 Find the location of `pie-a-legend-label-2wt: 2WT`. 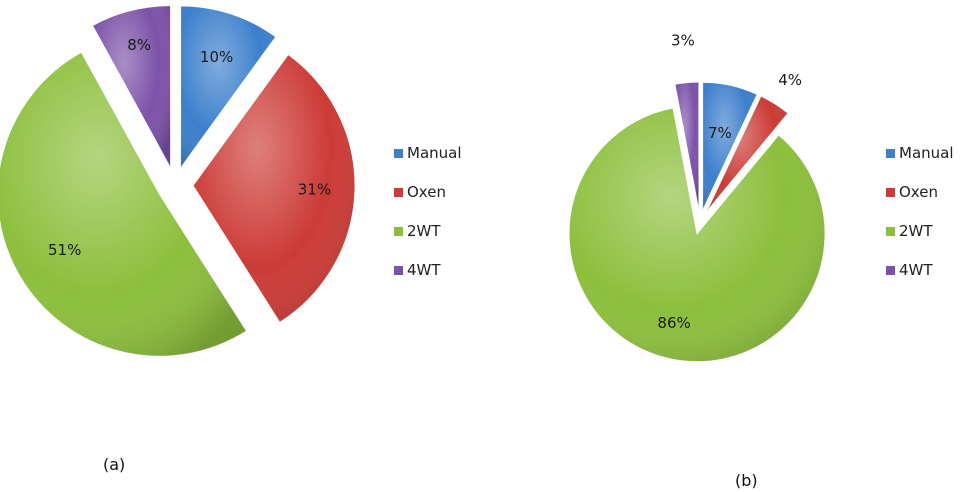

pie-a-legend-label-2wt: 2WT is located at coordinates (424, 231).